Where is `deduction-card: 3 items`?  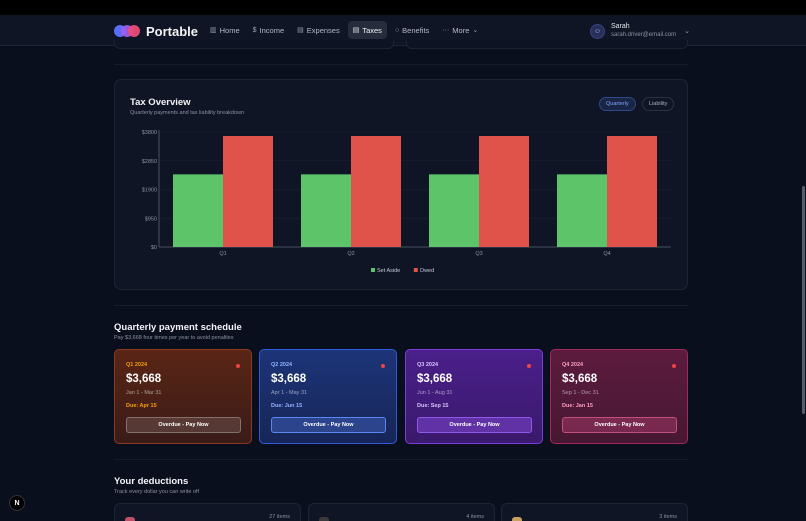
deduction-card: 3 items is located at coordinates (594, 512).